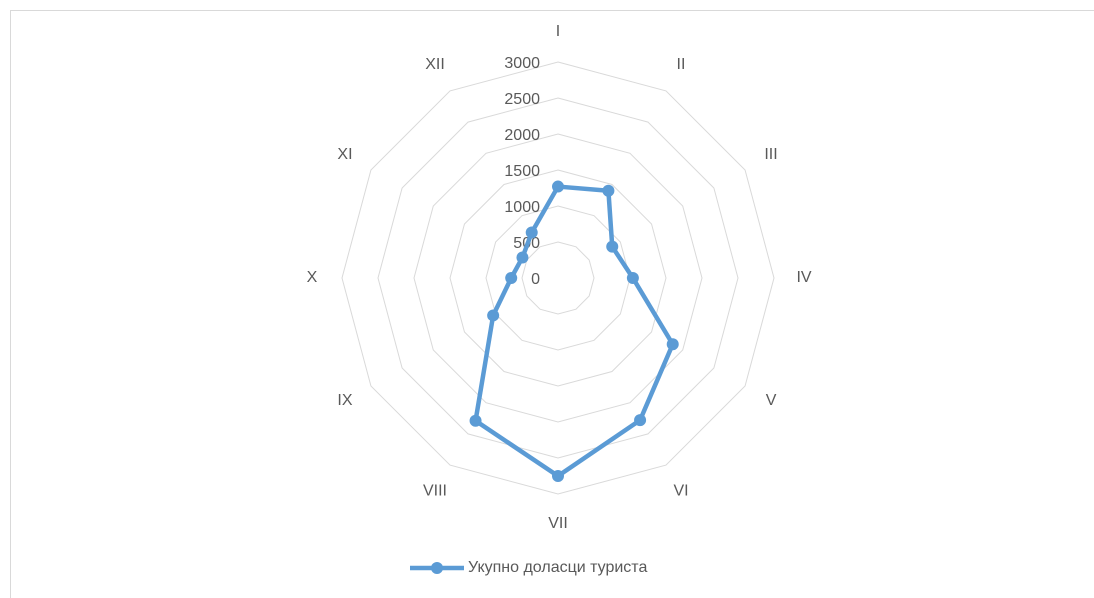  What do you see at coordinates (435, 490) in the screenshot?
I see `axis-label: VIII` at bounding box center [435, 490].